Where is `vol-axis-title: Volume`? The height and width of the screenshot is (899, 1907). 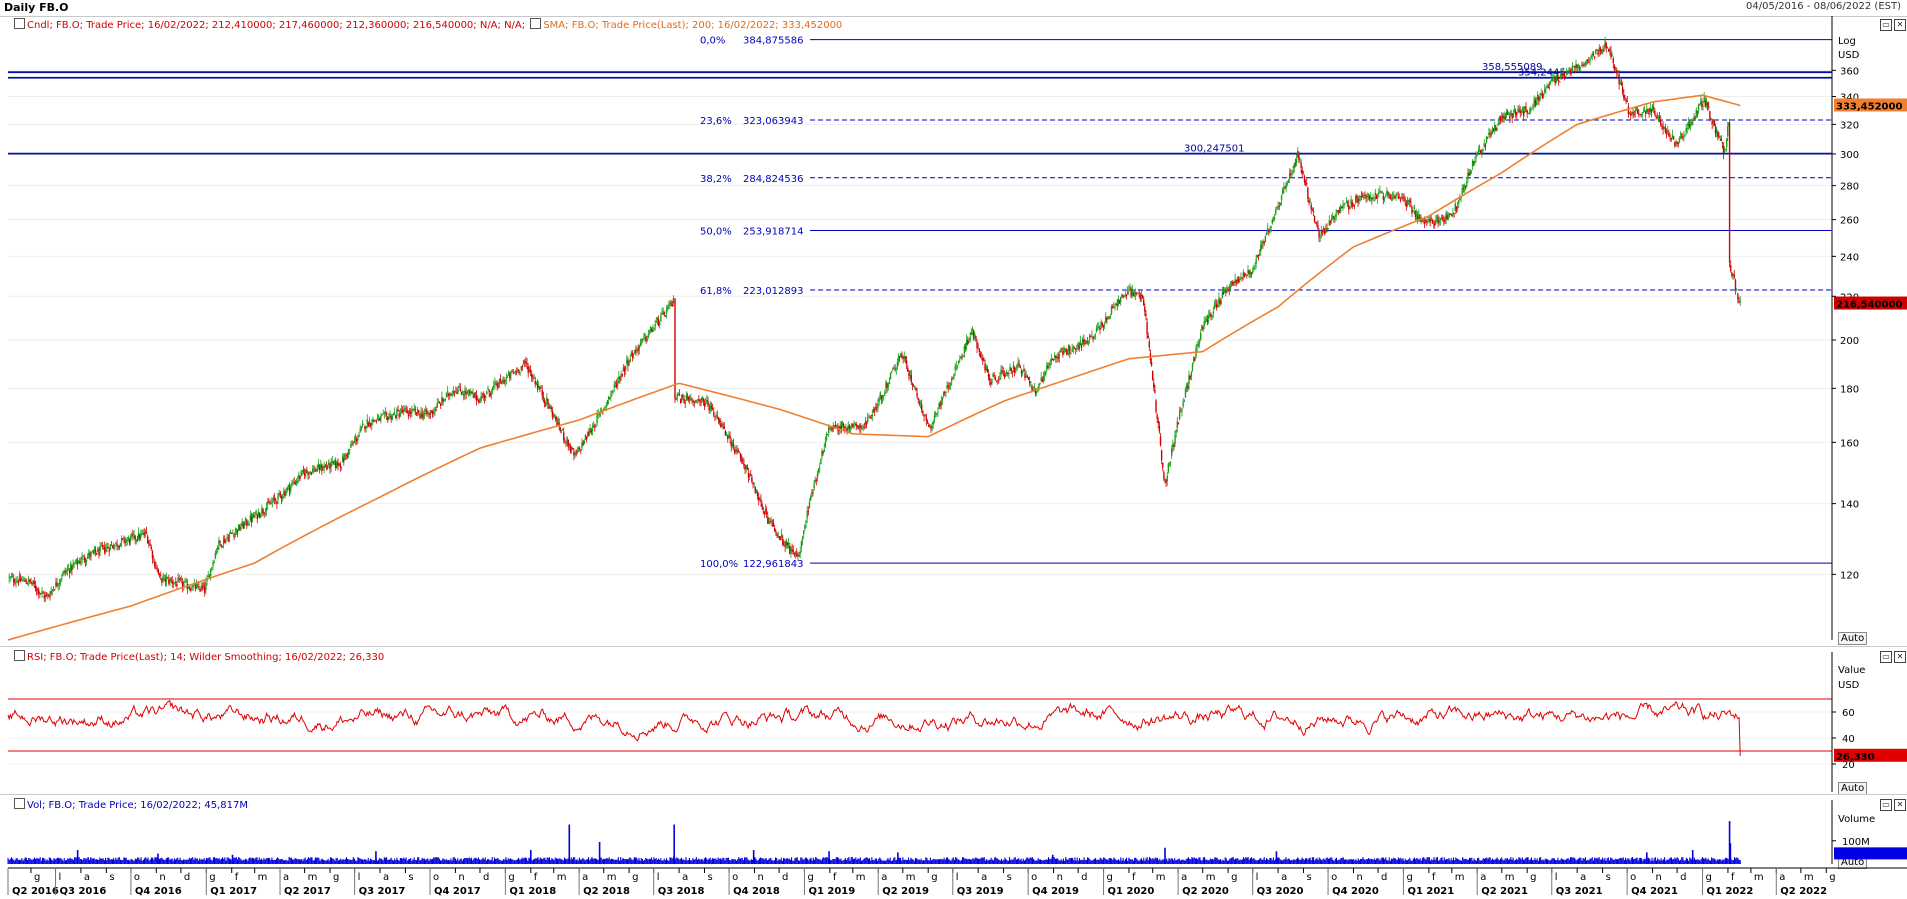 vol-axis-title: Volume is located at coordinates (1857, 819).